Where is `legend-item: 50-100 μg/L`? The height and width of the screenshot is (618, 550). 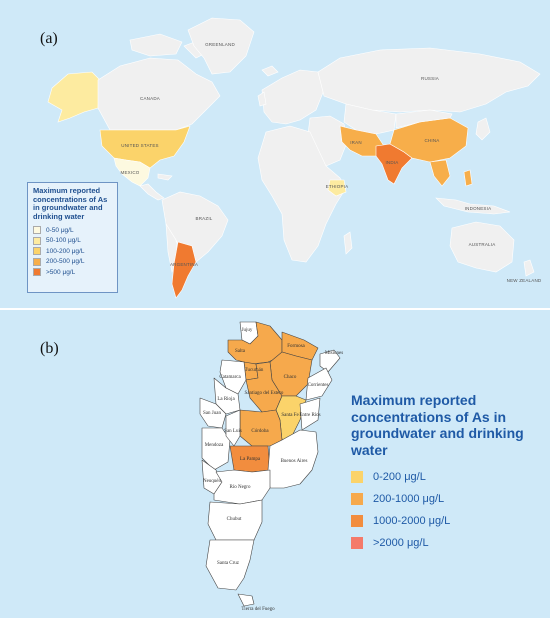
legend-item: 50-100 μg/L is located at coordinates (72, 241).